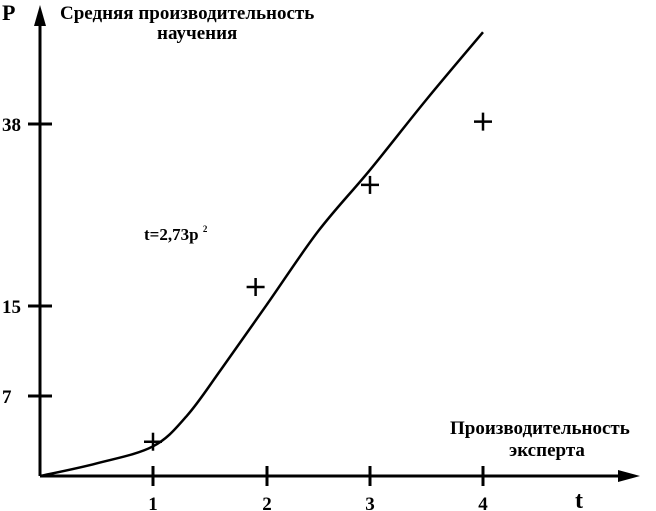 The width and height of the screenshot is (656, 511). What do you see at coordinates (267, 502) in the screenshot?
I see `x-tick-label-2: 2` at bounding box center [267, 502].